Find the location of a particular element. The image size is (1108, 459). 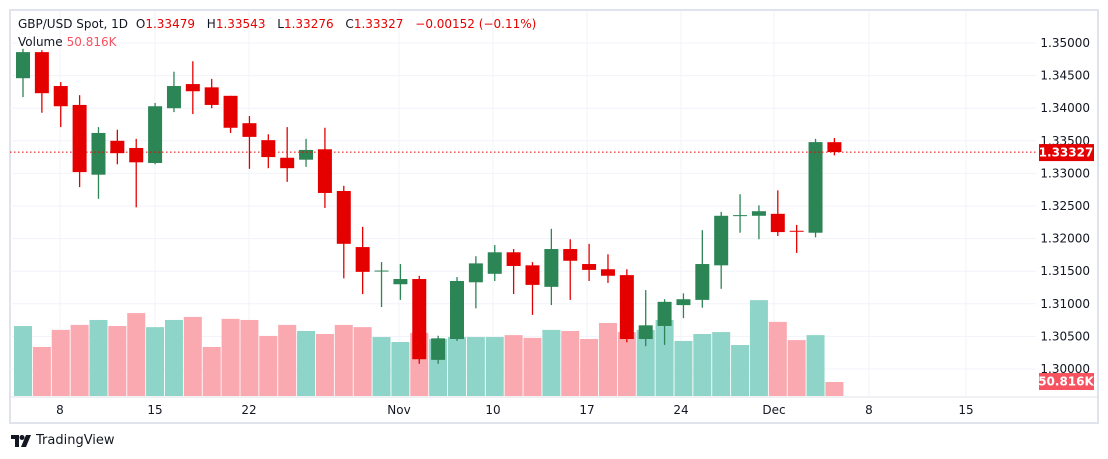

last-price-tag is located at coordinates (1066, 153).